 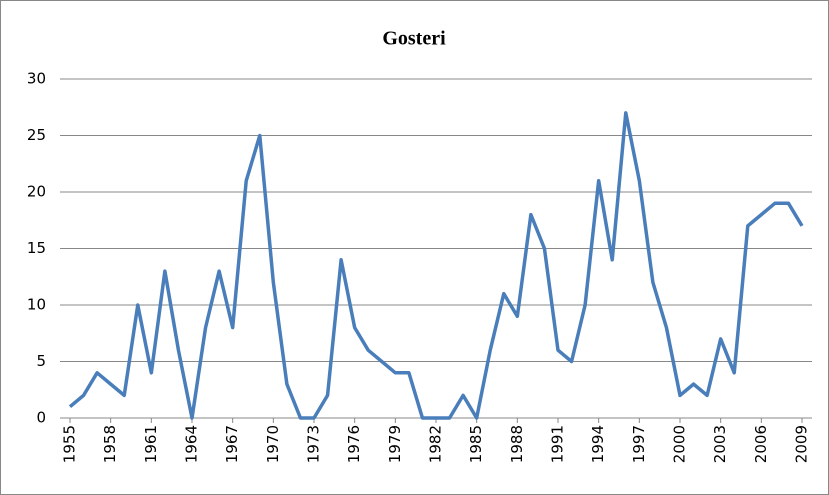 What do you see at coordinates (354, 444) in the screenshot?
I see `x-tick-label: 1976` at bounding box center [354, 444].